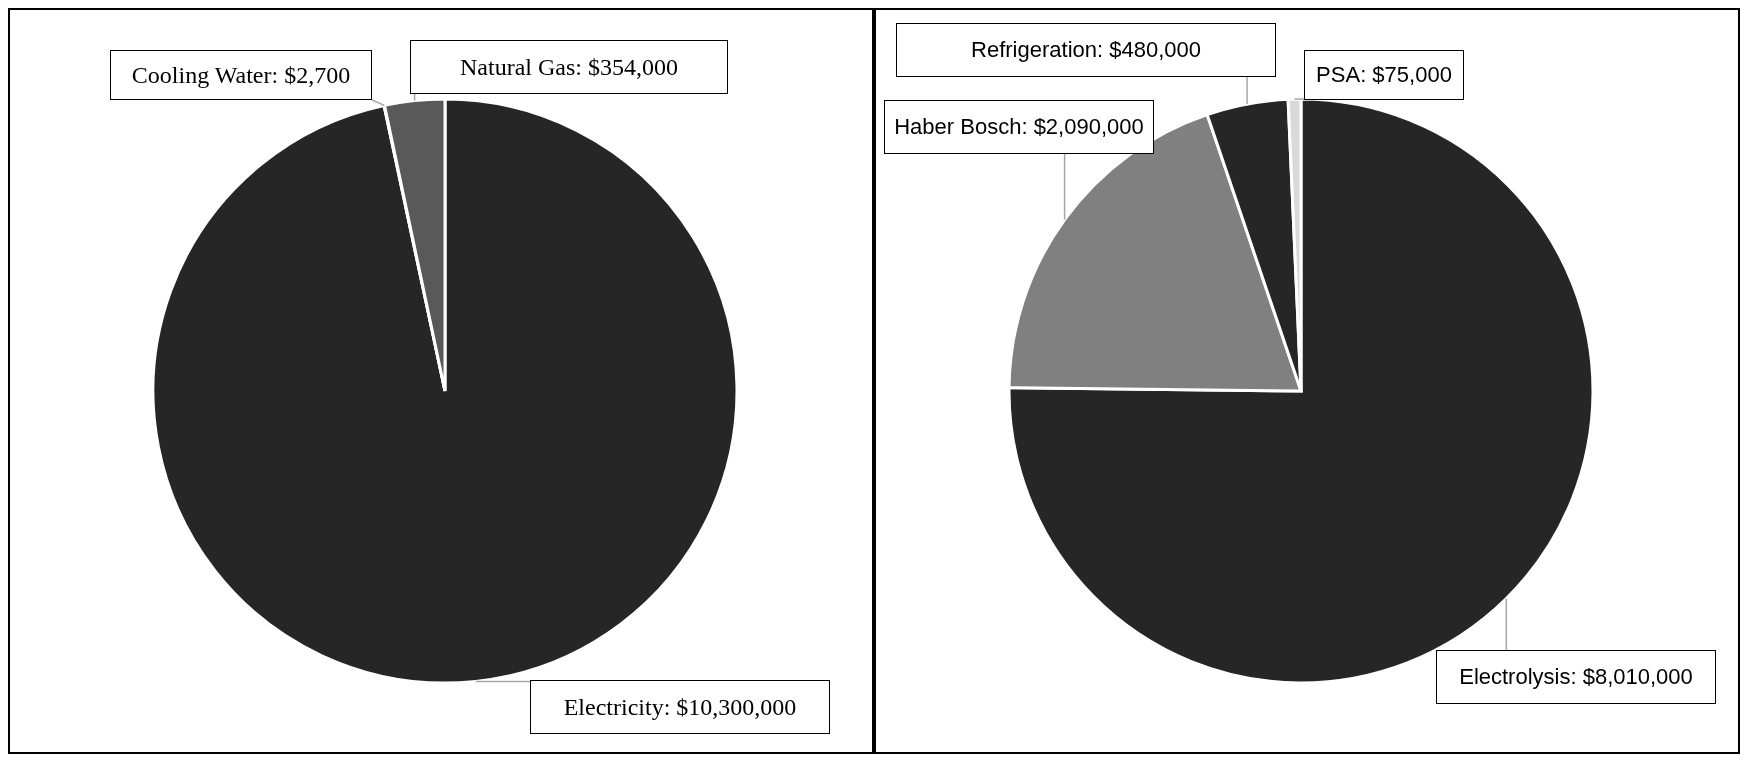 The width and height of the screenshot is (1748, 764). Describe the element at coordinates (569, 67) in the screenshot. I see `slice-label: Natural Gas: $354,000` at that location.